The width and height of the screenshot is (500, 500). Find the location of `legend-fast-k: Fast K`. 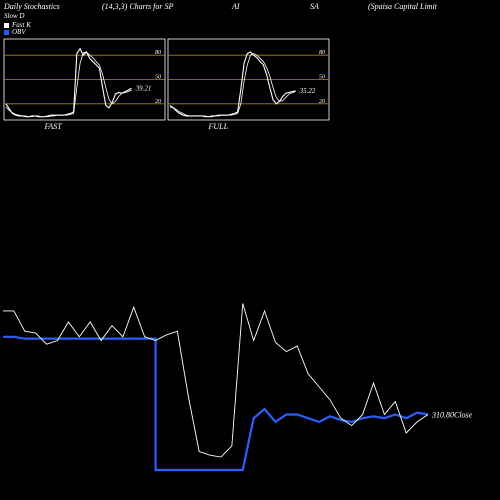

legend-fast-k: Fast K is located at coordinates (17, 25).